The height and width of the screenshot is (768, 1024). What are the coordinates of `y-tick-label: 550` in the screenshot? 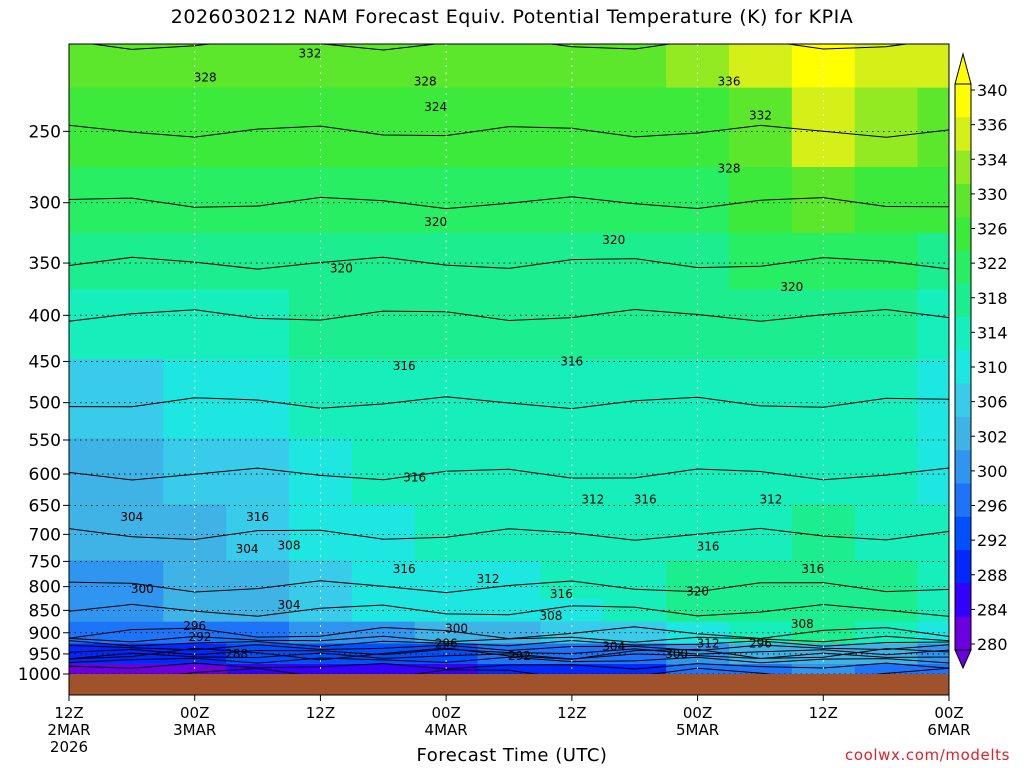 It's located at (45, 441).